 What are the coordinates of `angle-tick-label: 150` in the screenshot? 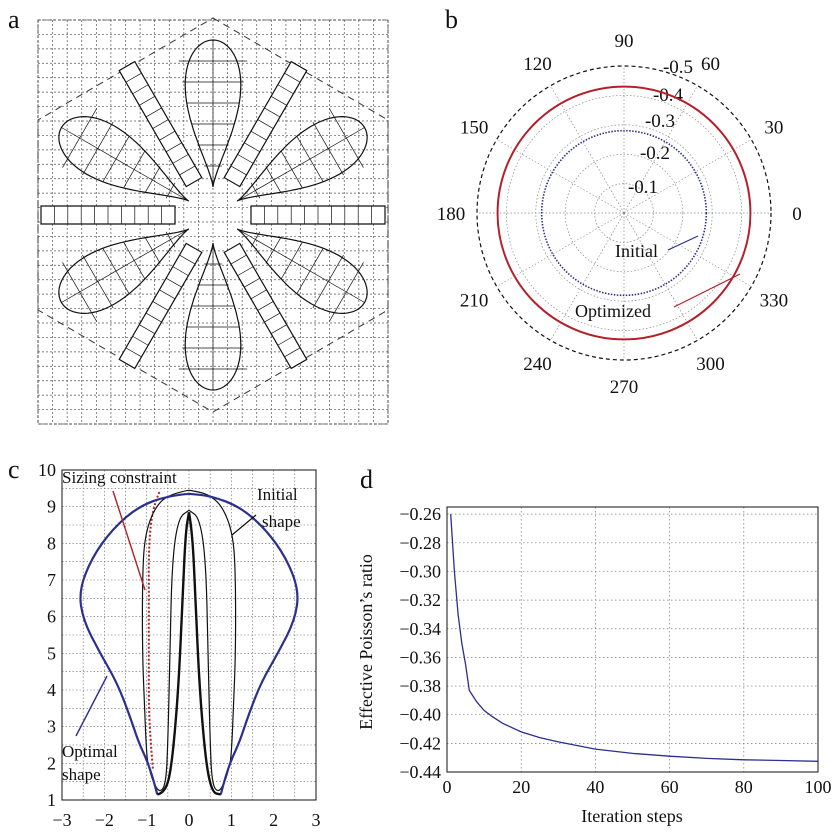 It's located at (474, 128).